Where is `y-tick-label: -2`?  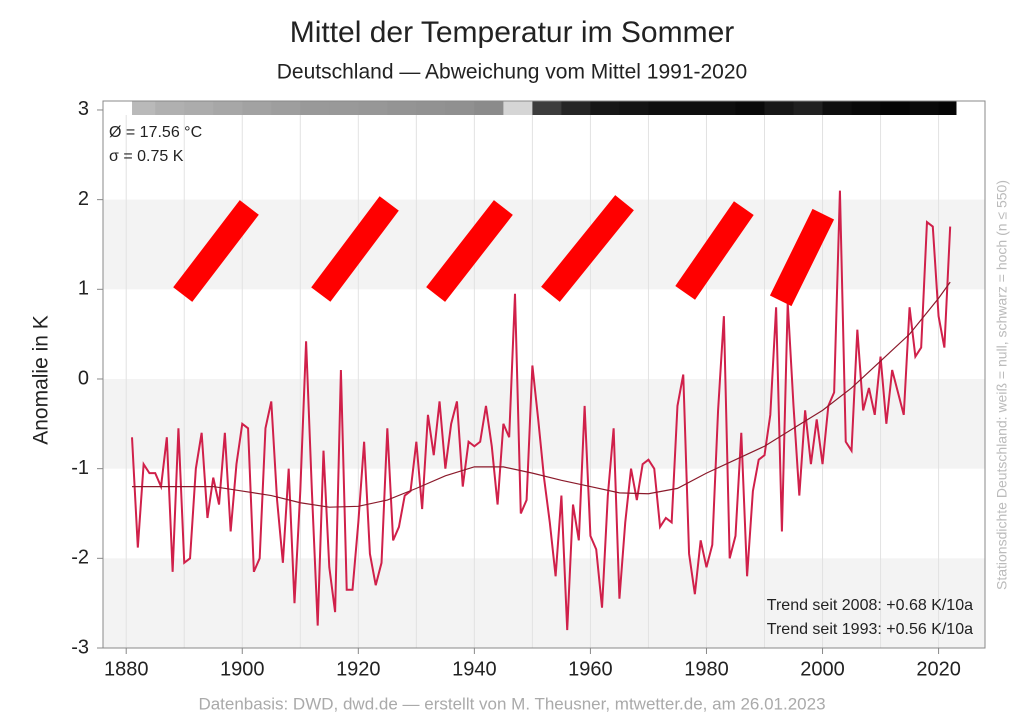 y-tick-label: -2 is located at coordinates (80, 558).